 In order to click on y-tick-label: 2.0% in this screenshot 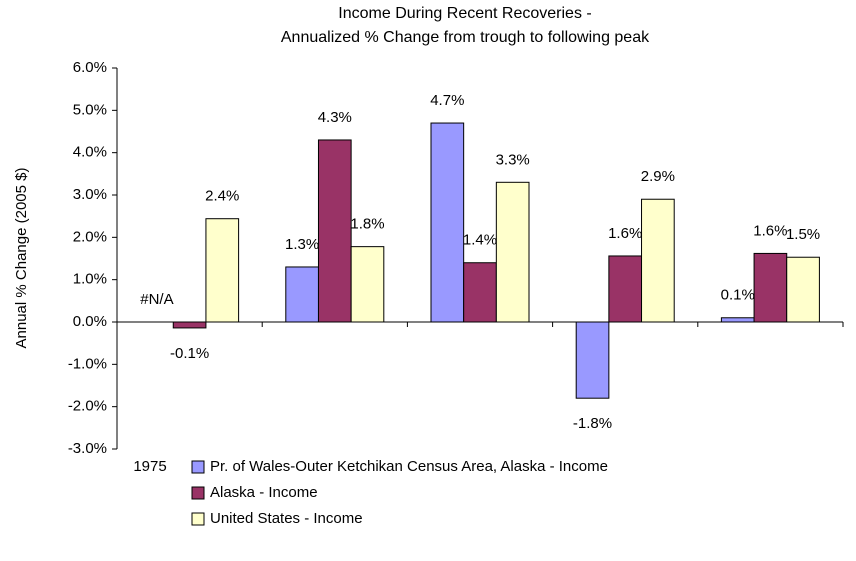, I will do `click(90, 236)`.